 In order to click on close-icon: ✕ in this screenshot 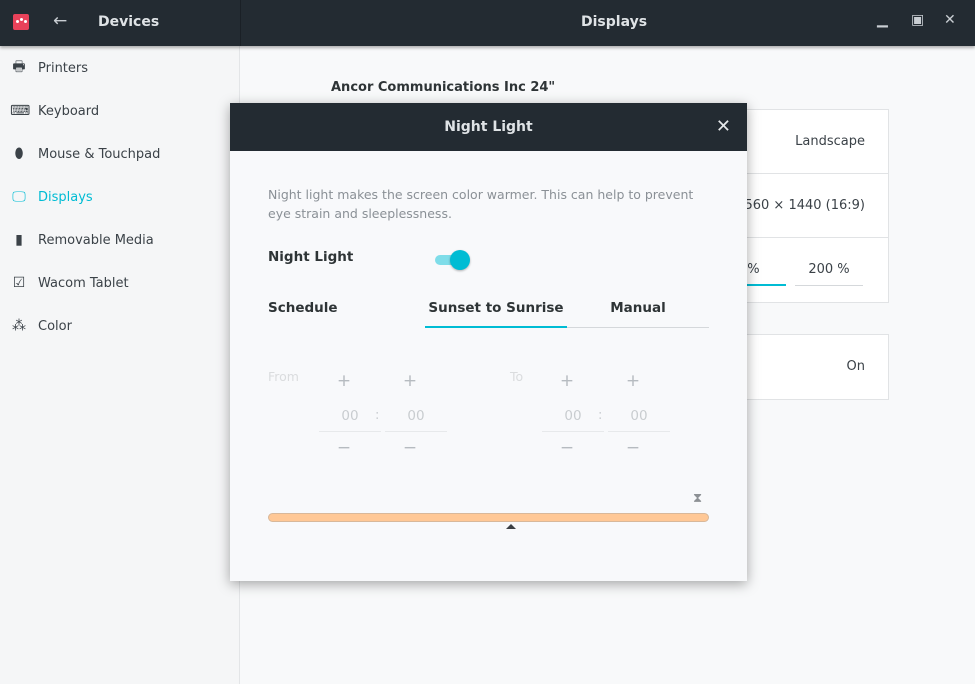, I will do `click(723, 126)`.